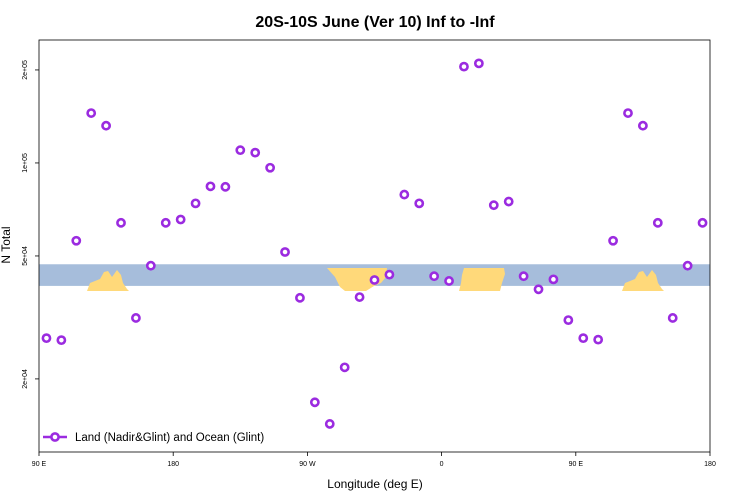 This screenshot has height=500, width=750. I want to click on y-tick-label: 2e+04, so click(25, 379).